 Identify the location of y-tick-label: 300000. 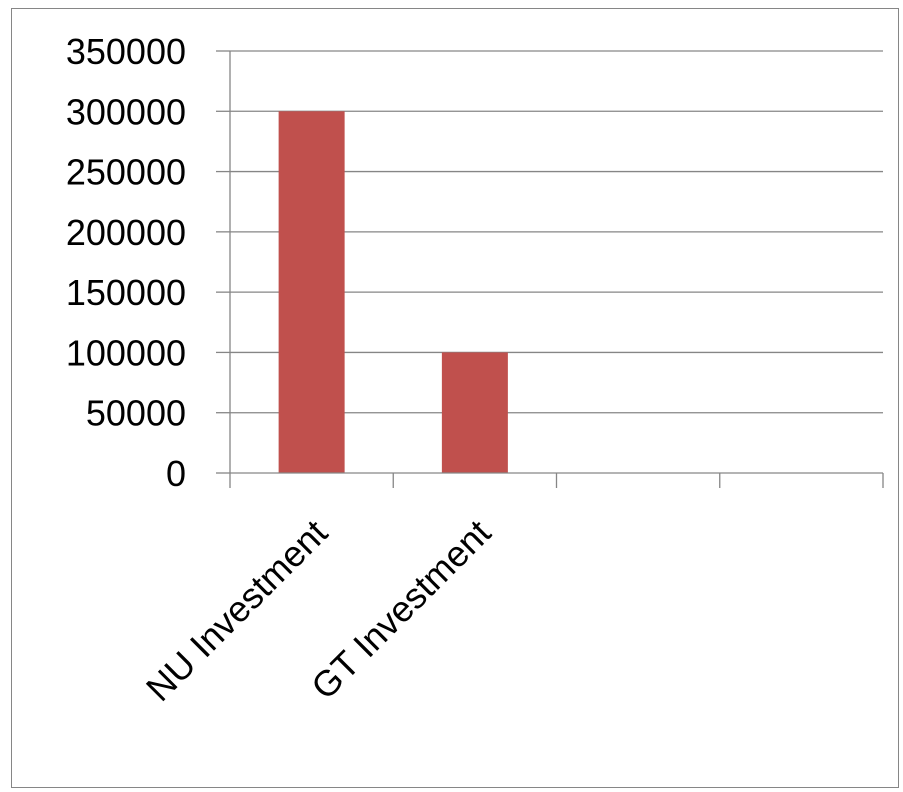
(126, 111).